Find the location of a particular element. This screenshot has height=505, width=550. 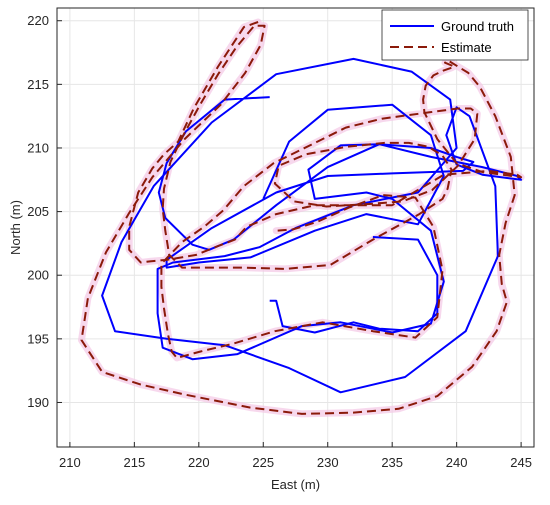

y-tick-label: 215 is located at coordinates (38, 84).